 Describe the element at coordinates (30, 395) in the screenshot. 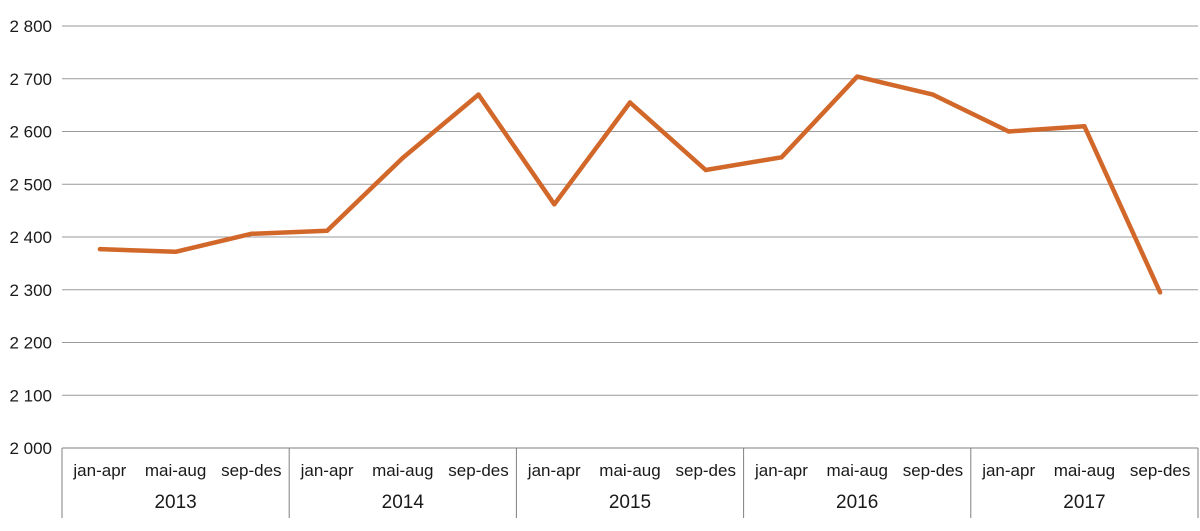

I see `y-tick-label: 2 100` at that location.